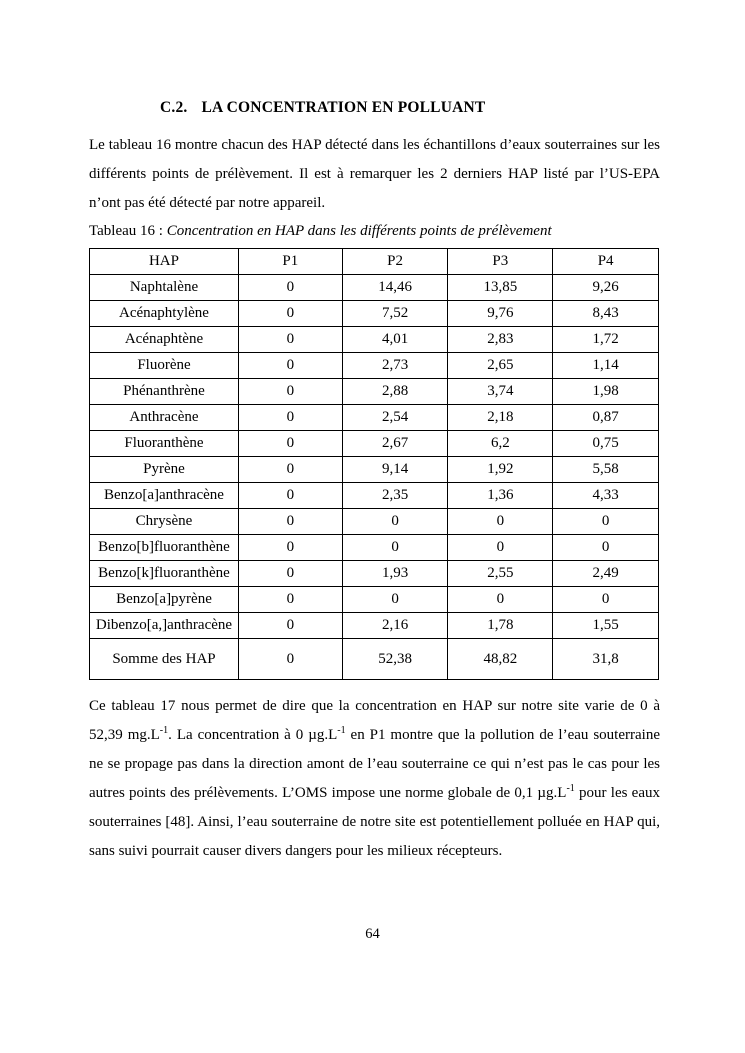 This screenshot has height=1053, width=745. I want to click on section-title: LA CONCENTRATION EN POLLUANT, so click(343, 107).